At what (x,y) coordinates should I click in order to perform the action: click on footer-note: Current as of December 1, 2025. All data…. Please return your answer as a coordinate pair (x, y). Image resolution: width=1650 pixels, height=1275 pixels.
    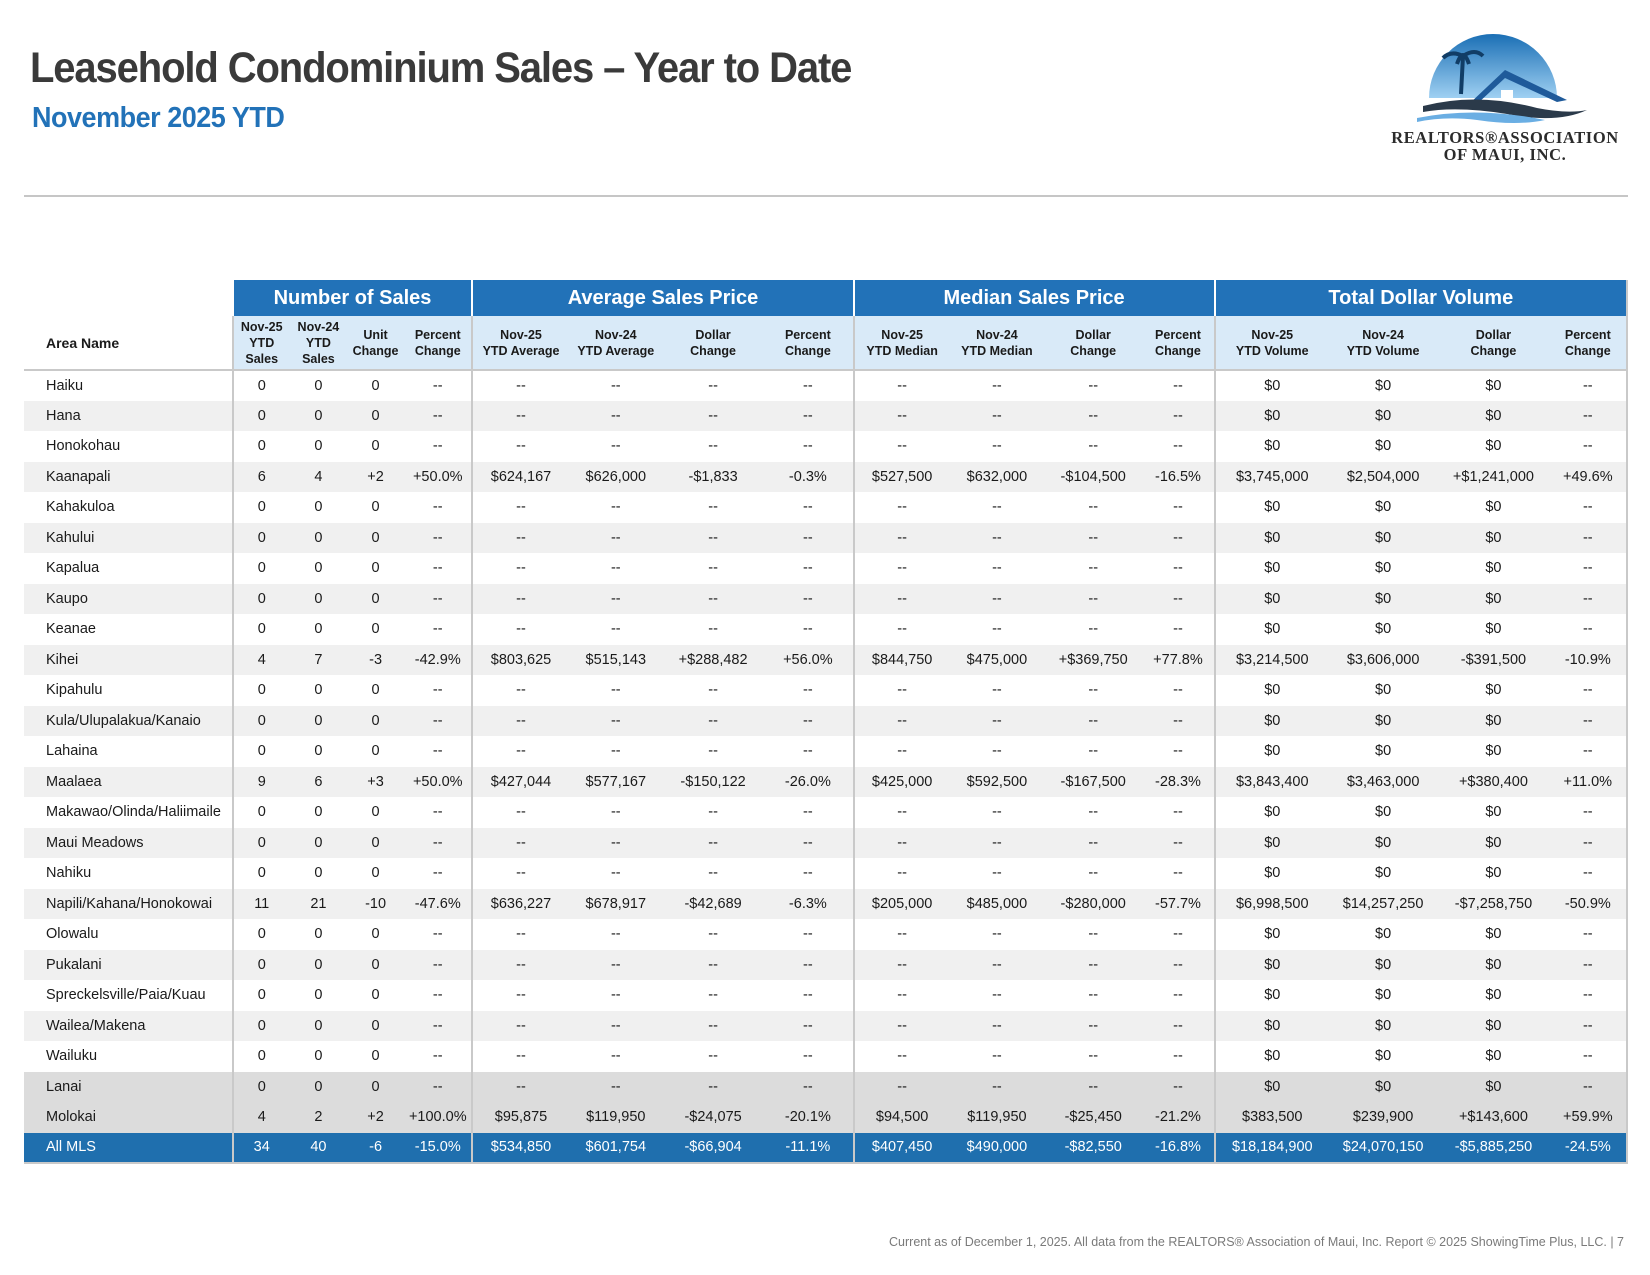
    Looking at the image, I should click on (1256, 1242).